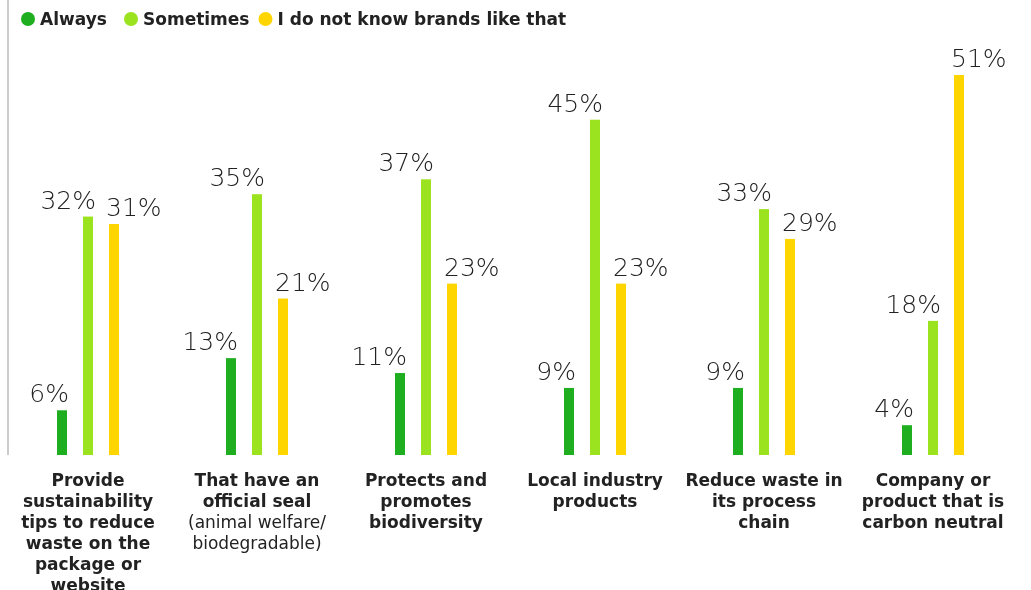 This screenshot has width=1031, height=590. Describe the element at coordinates (595, 490) in the screenshot. I see `x-tick-label: Local industry products` at that location.